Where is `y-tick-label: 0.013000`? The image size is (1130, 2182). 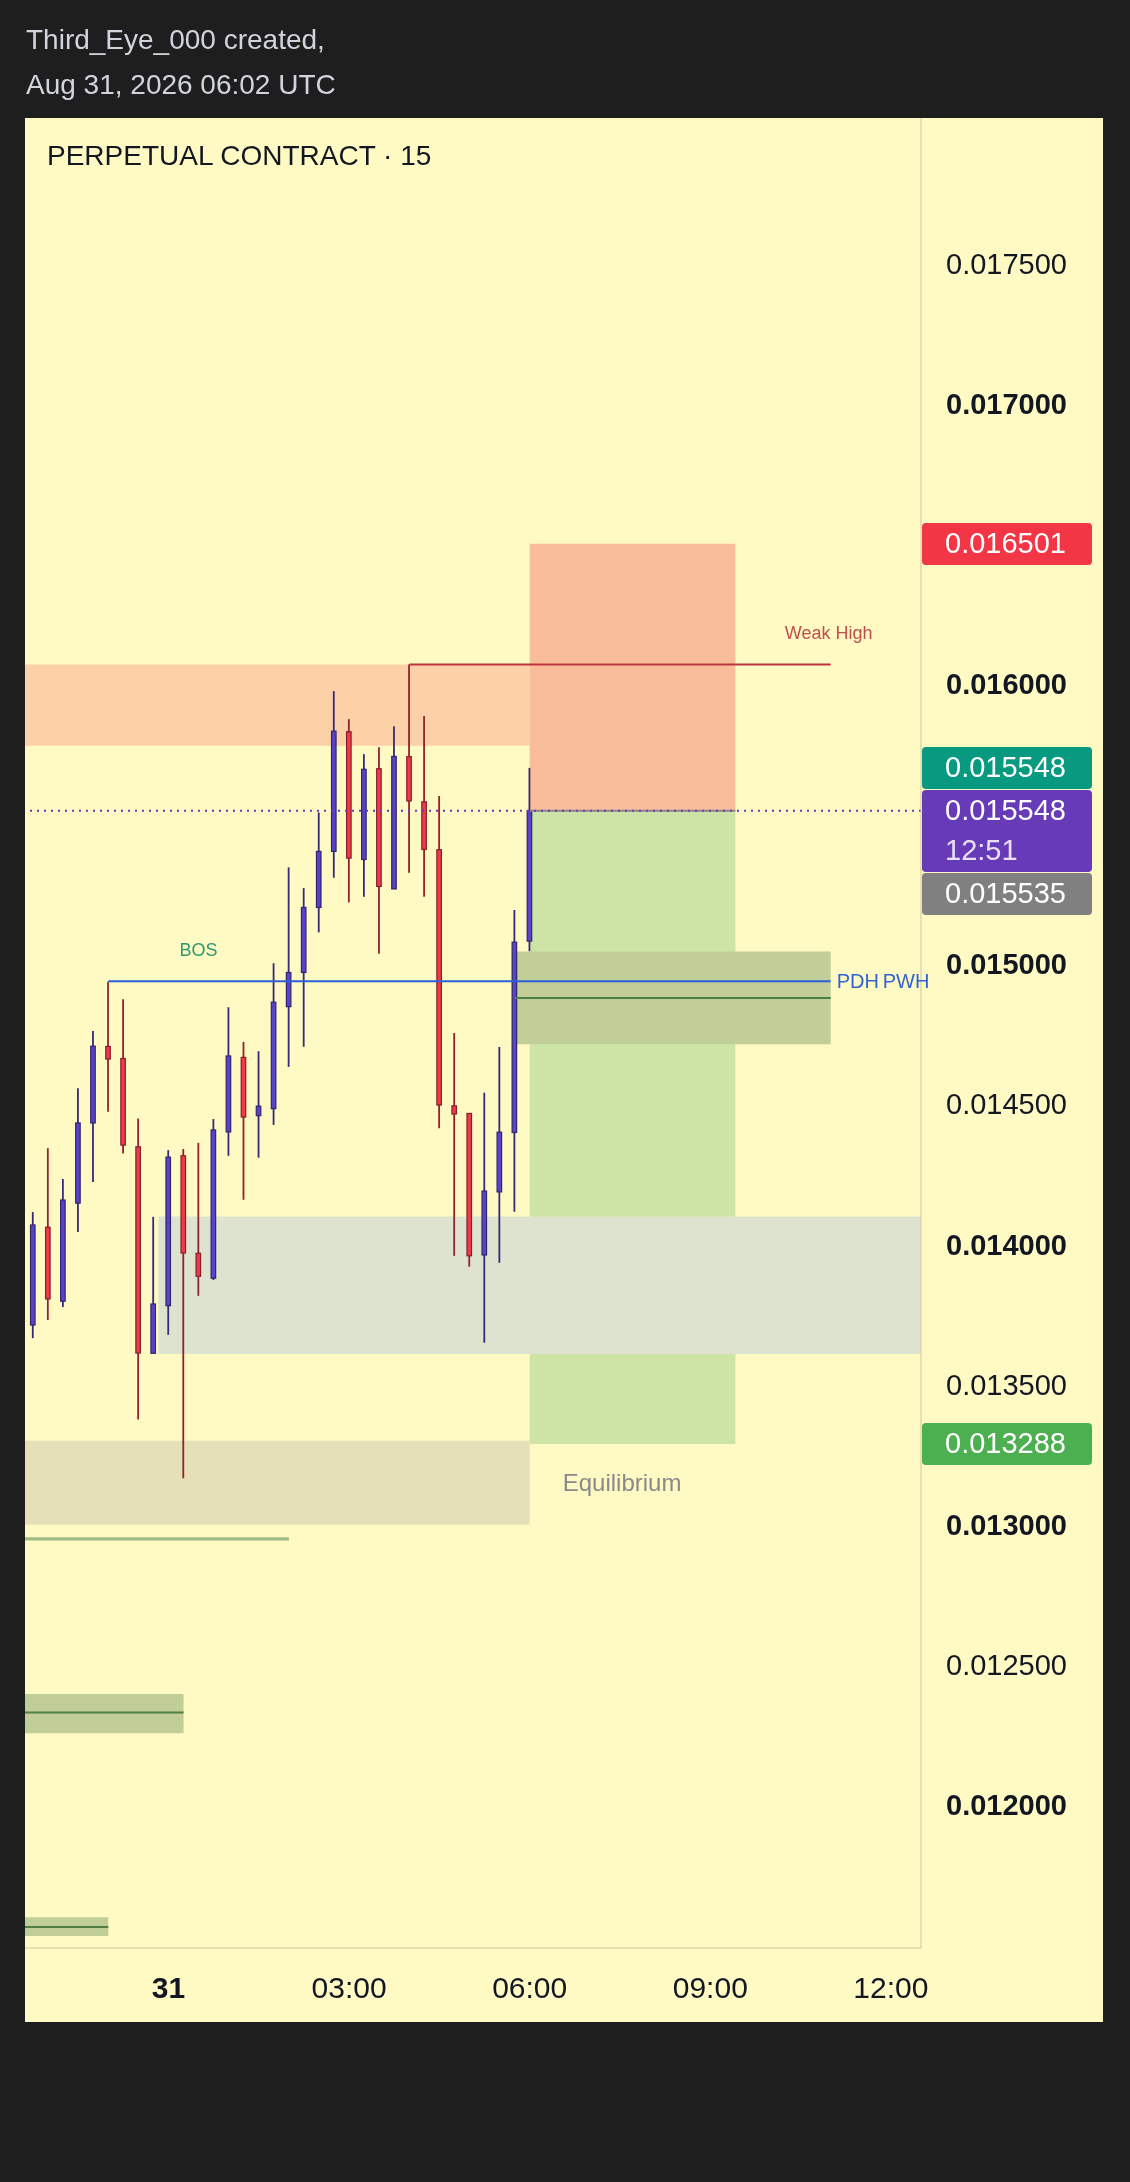 y-tick-label: 0.013000 is located at coordinates (1006, 1524).